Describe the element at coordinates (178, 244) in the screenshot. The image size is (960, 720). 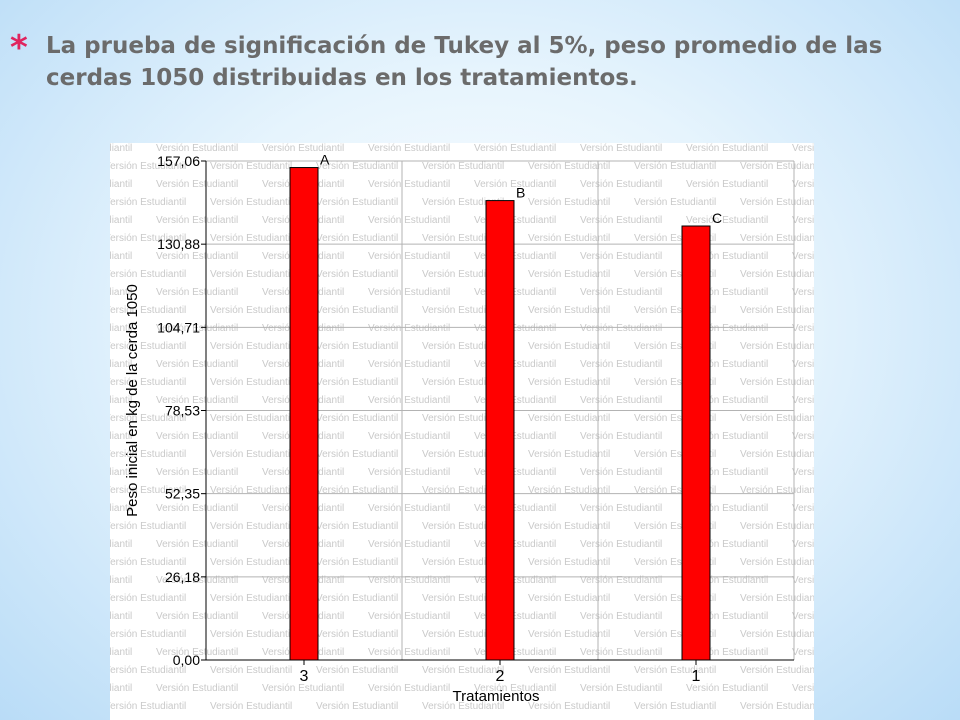
I see `y-tick-label: 130,88` at that location.